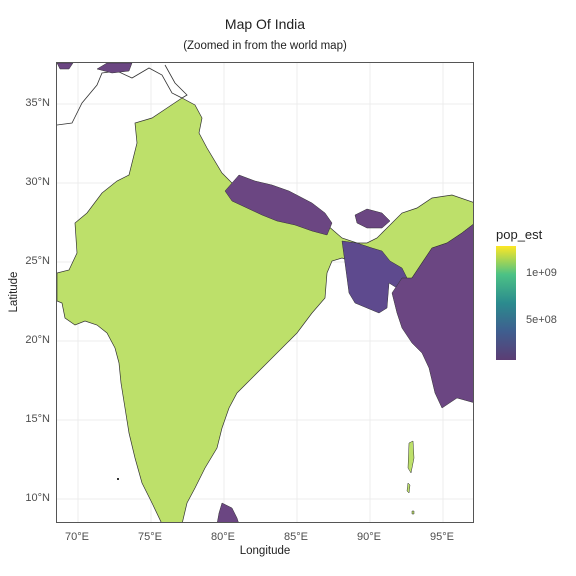 The image size is (576, 576). What do you see at coordinates (410, 477) in the screenshot?
I see `region-andaman` at bounding box center [410, 477].